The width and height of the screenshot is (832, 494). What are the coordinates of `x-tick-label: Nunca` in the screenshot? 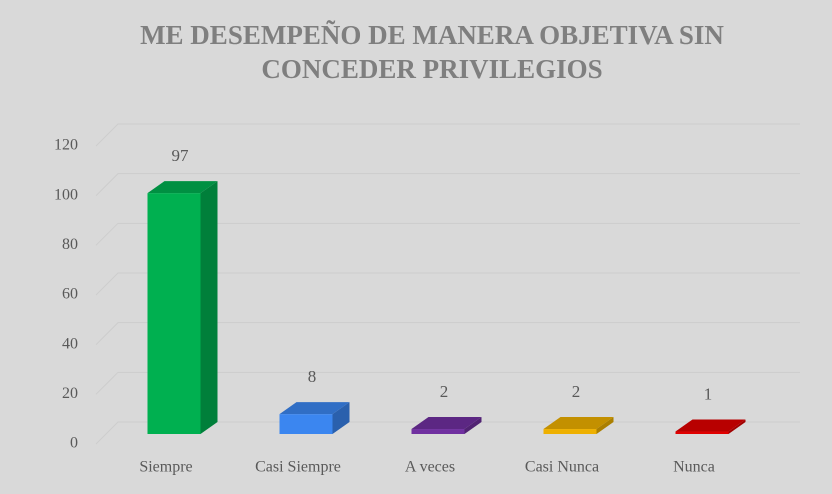 It's located at (694, 467).